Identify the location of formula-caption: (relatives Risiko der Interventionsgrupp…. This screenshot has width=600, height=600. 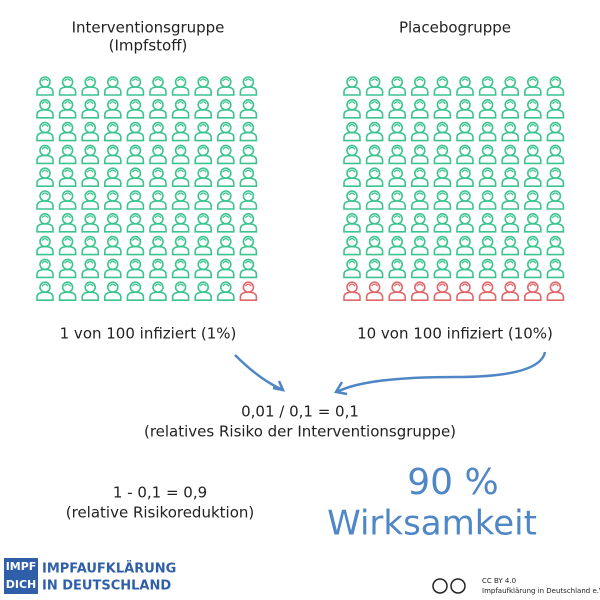
(300, 432).